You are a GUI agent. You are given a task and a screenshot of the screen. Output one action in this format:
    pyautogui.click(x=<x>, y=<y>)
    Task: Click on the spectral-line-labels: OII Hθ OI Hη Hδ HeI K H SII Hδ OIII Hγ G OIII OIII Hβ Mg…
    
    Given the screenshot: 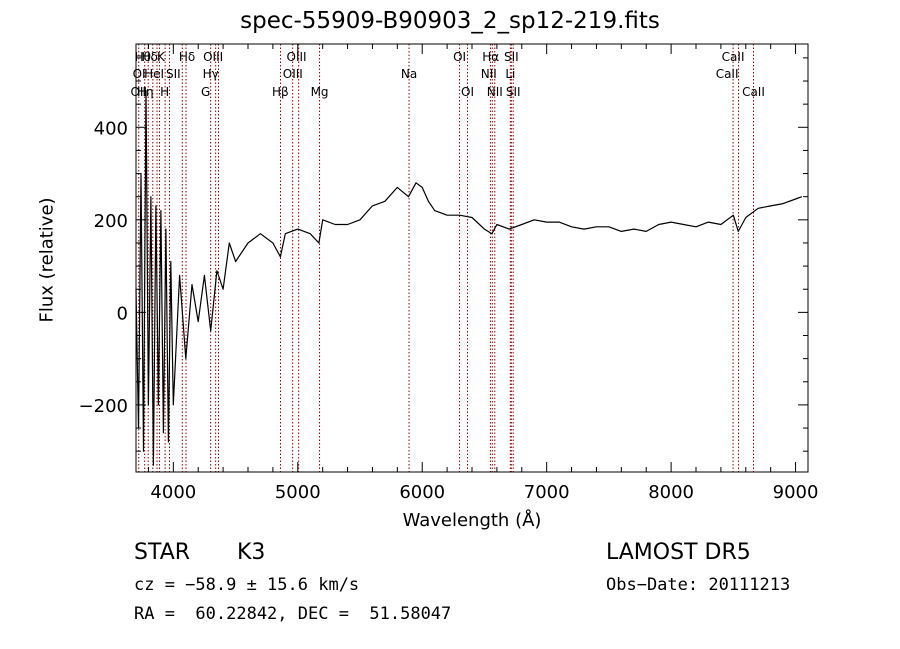 What is the action you would take?
    pyautogui.click(x=447, y=74)
    